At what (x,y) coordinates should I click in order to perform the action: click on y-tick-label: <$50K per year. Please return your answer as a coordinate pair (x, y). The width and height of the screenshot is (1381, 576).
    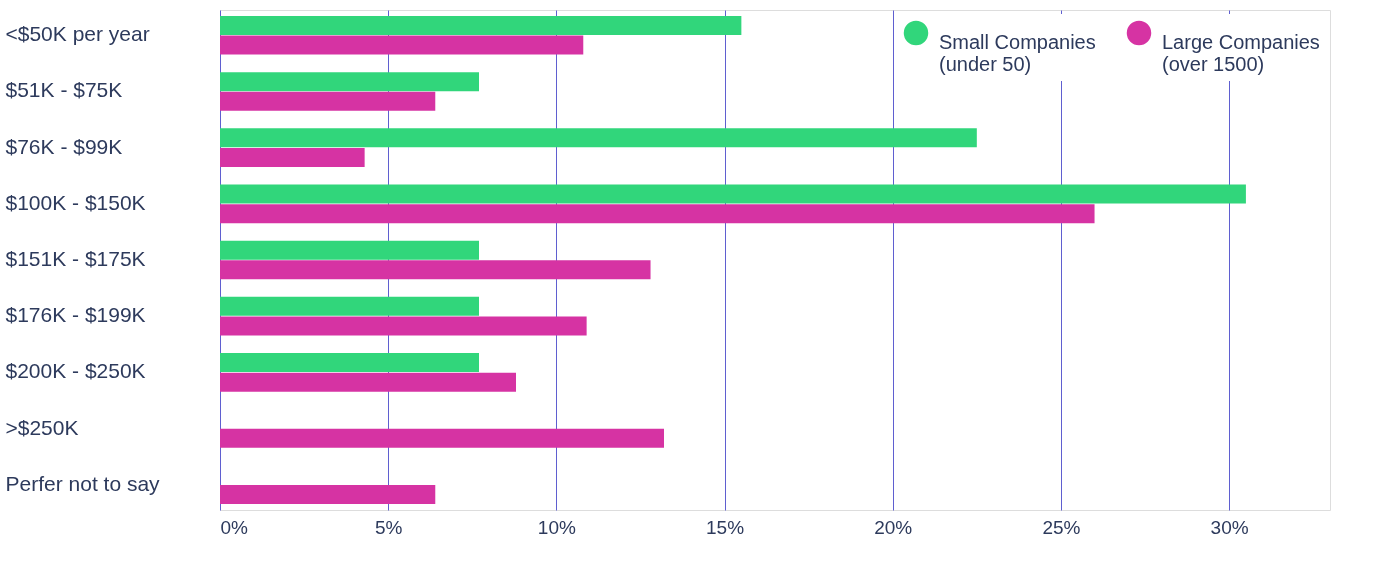
    Looking at the image, I should click on (77, 34).